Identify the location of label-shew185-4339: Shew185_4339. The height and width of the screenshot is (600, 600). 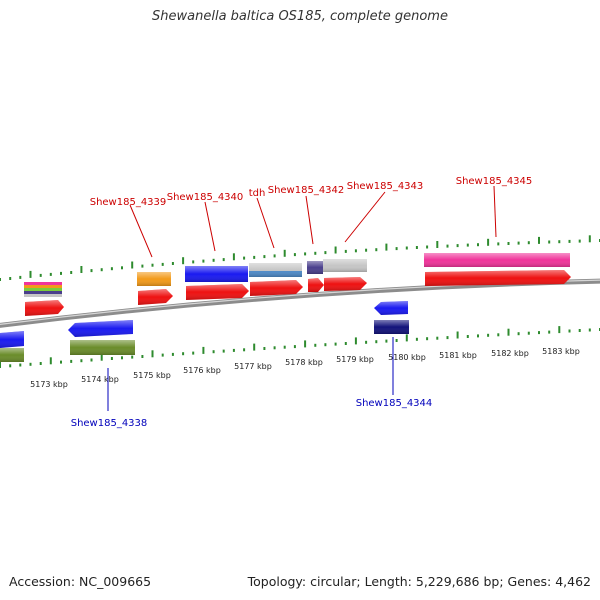
(128, 202).